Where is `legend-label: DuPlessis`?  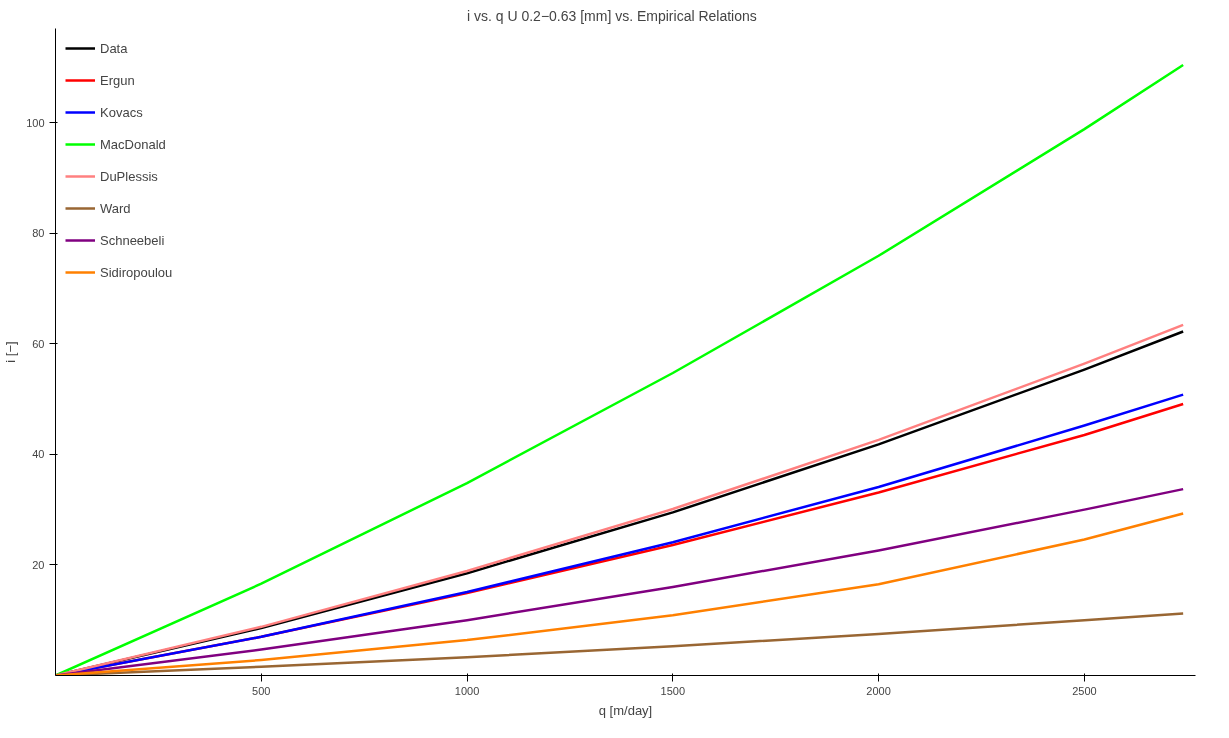 legend-label: DuPlessis is located at coordinates (129, 176).